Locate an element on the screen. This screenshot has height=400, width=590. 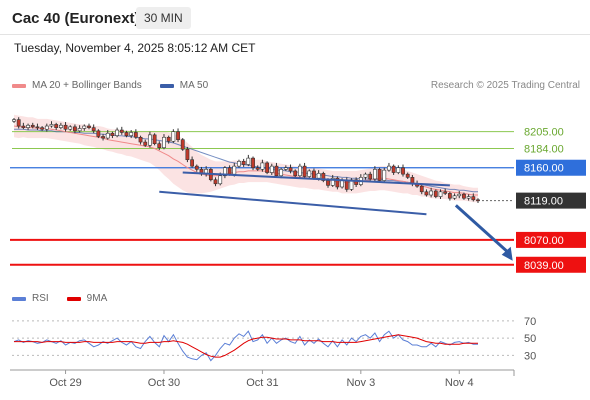
legend-label-ma20: MA 20 + Bollinger Bands is located at coordinates (87, 85).